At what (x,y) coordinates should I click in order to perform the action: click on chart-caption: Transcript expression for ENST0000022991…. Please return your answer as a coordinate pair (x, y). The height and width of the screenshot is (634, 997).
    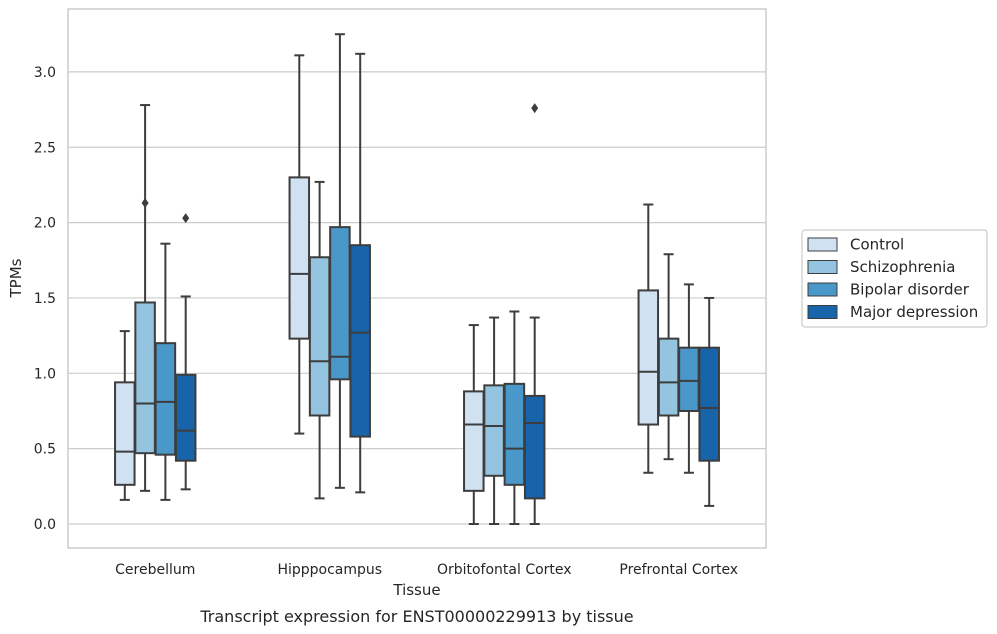
    Looking at the image, I should click on (416, 616).